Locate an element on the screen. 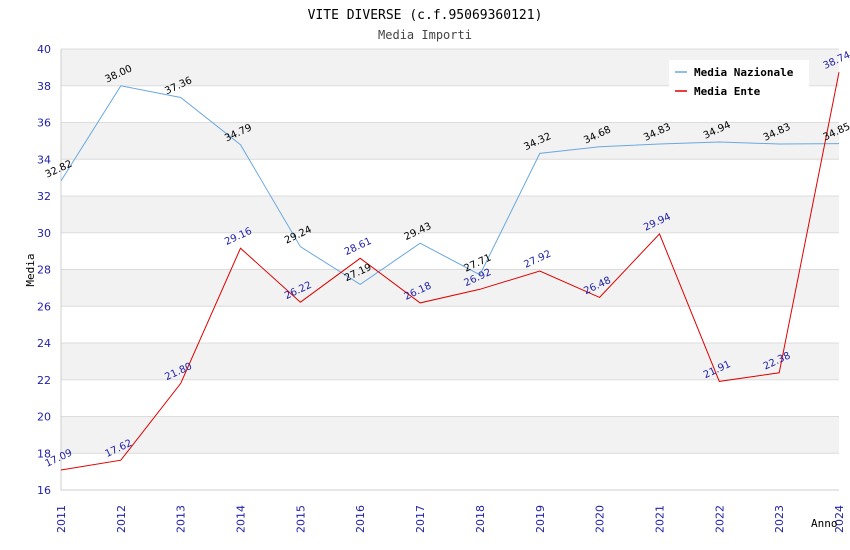 This screenshot has width=850, height=550. y-tick-label: 36 is located at coordinates (44, 123).